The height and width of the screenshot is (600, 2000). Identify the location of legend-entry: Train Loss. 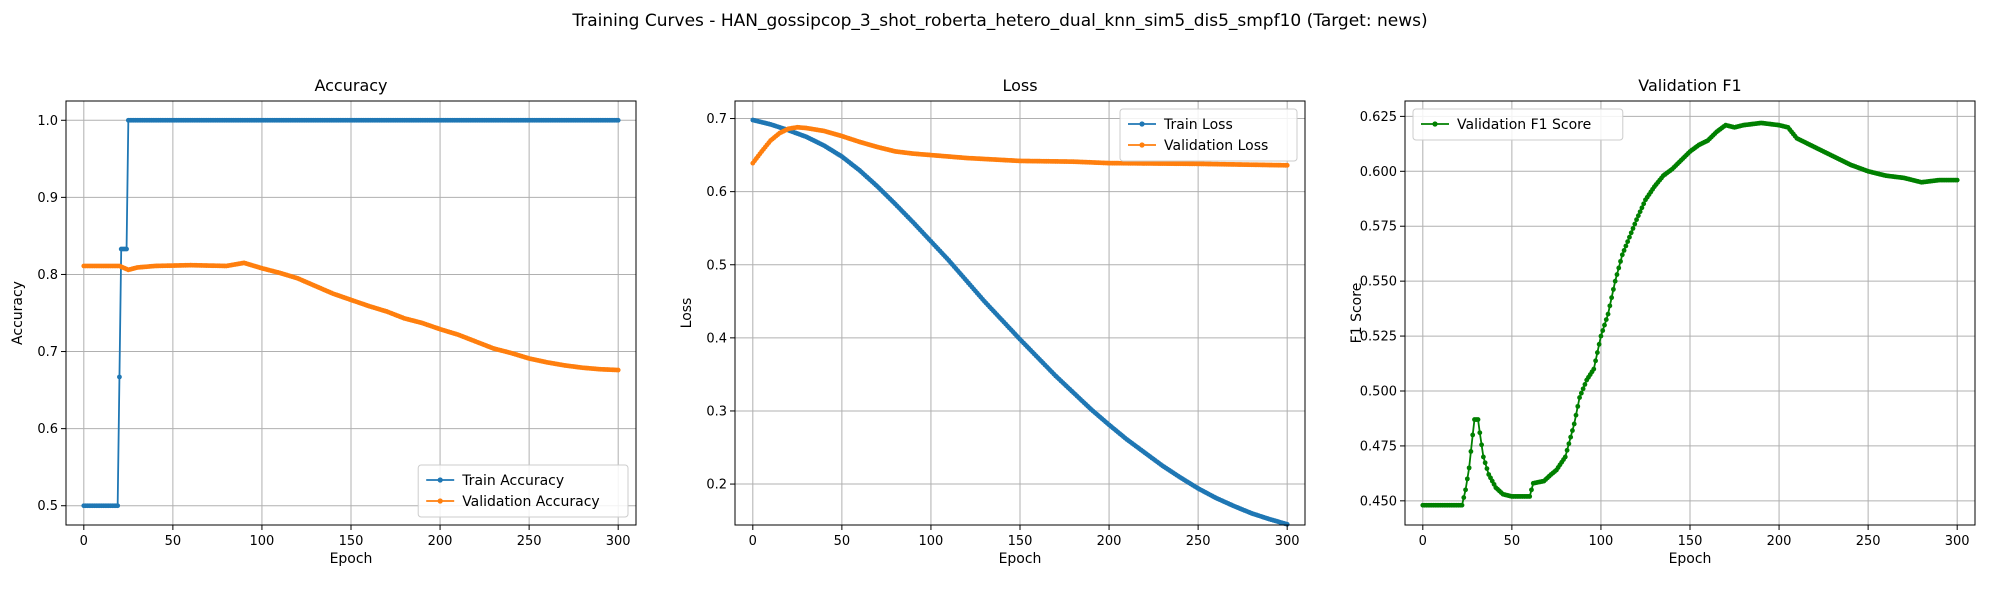
(1198, 125).